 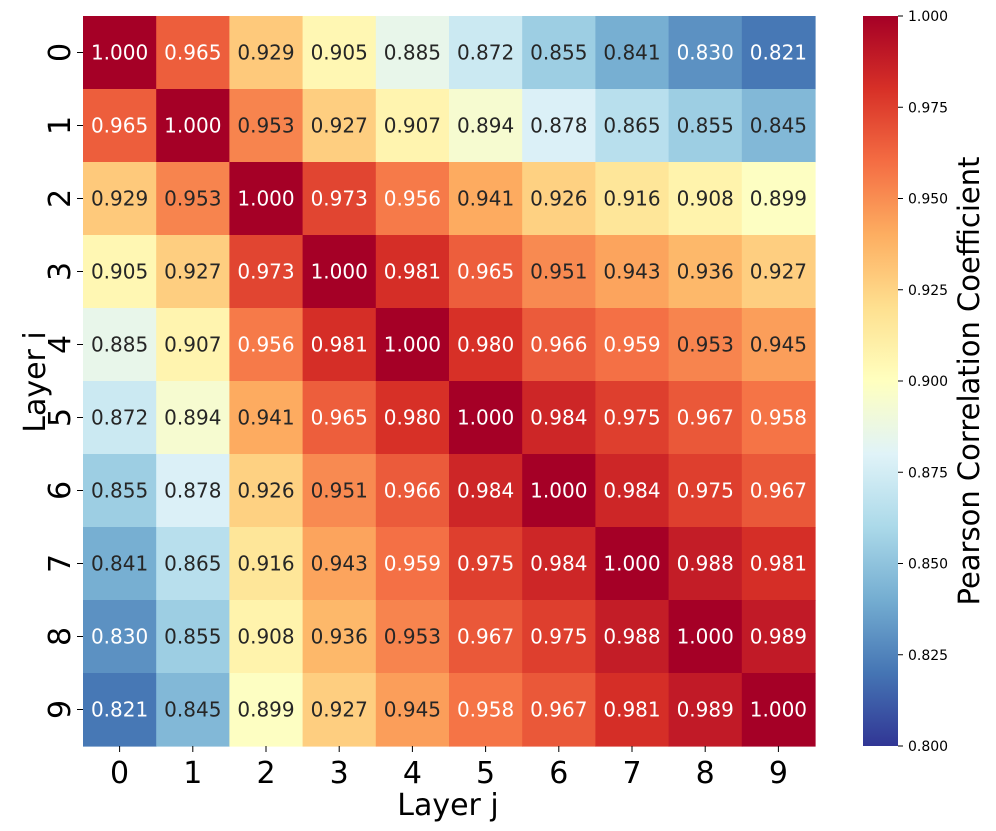 I want to click on x-tick-label-7: 7, so click(x=631, y=773).